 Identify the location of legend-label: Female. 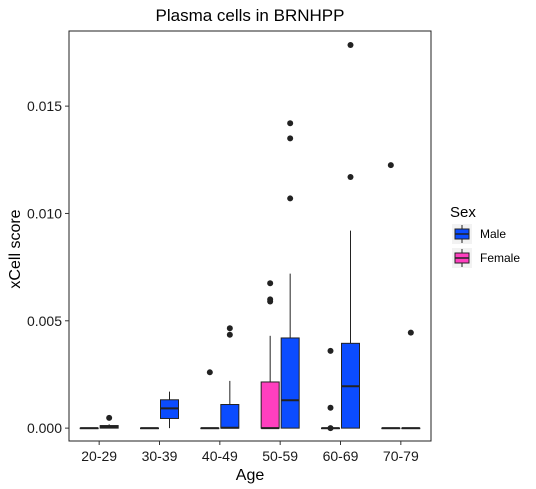
(500, 258).